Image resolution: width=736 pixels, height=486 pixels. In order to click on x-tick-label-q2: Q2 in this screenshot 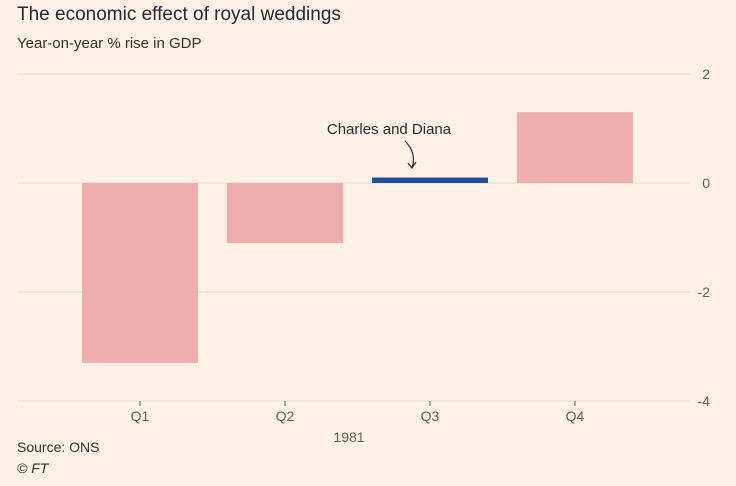, I will do `click(285, 416)`.